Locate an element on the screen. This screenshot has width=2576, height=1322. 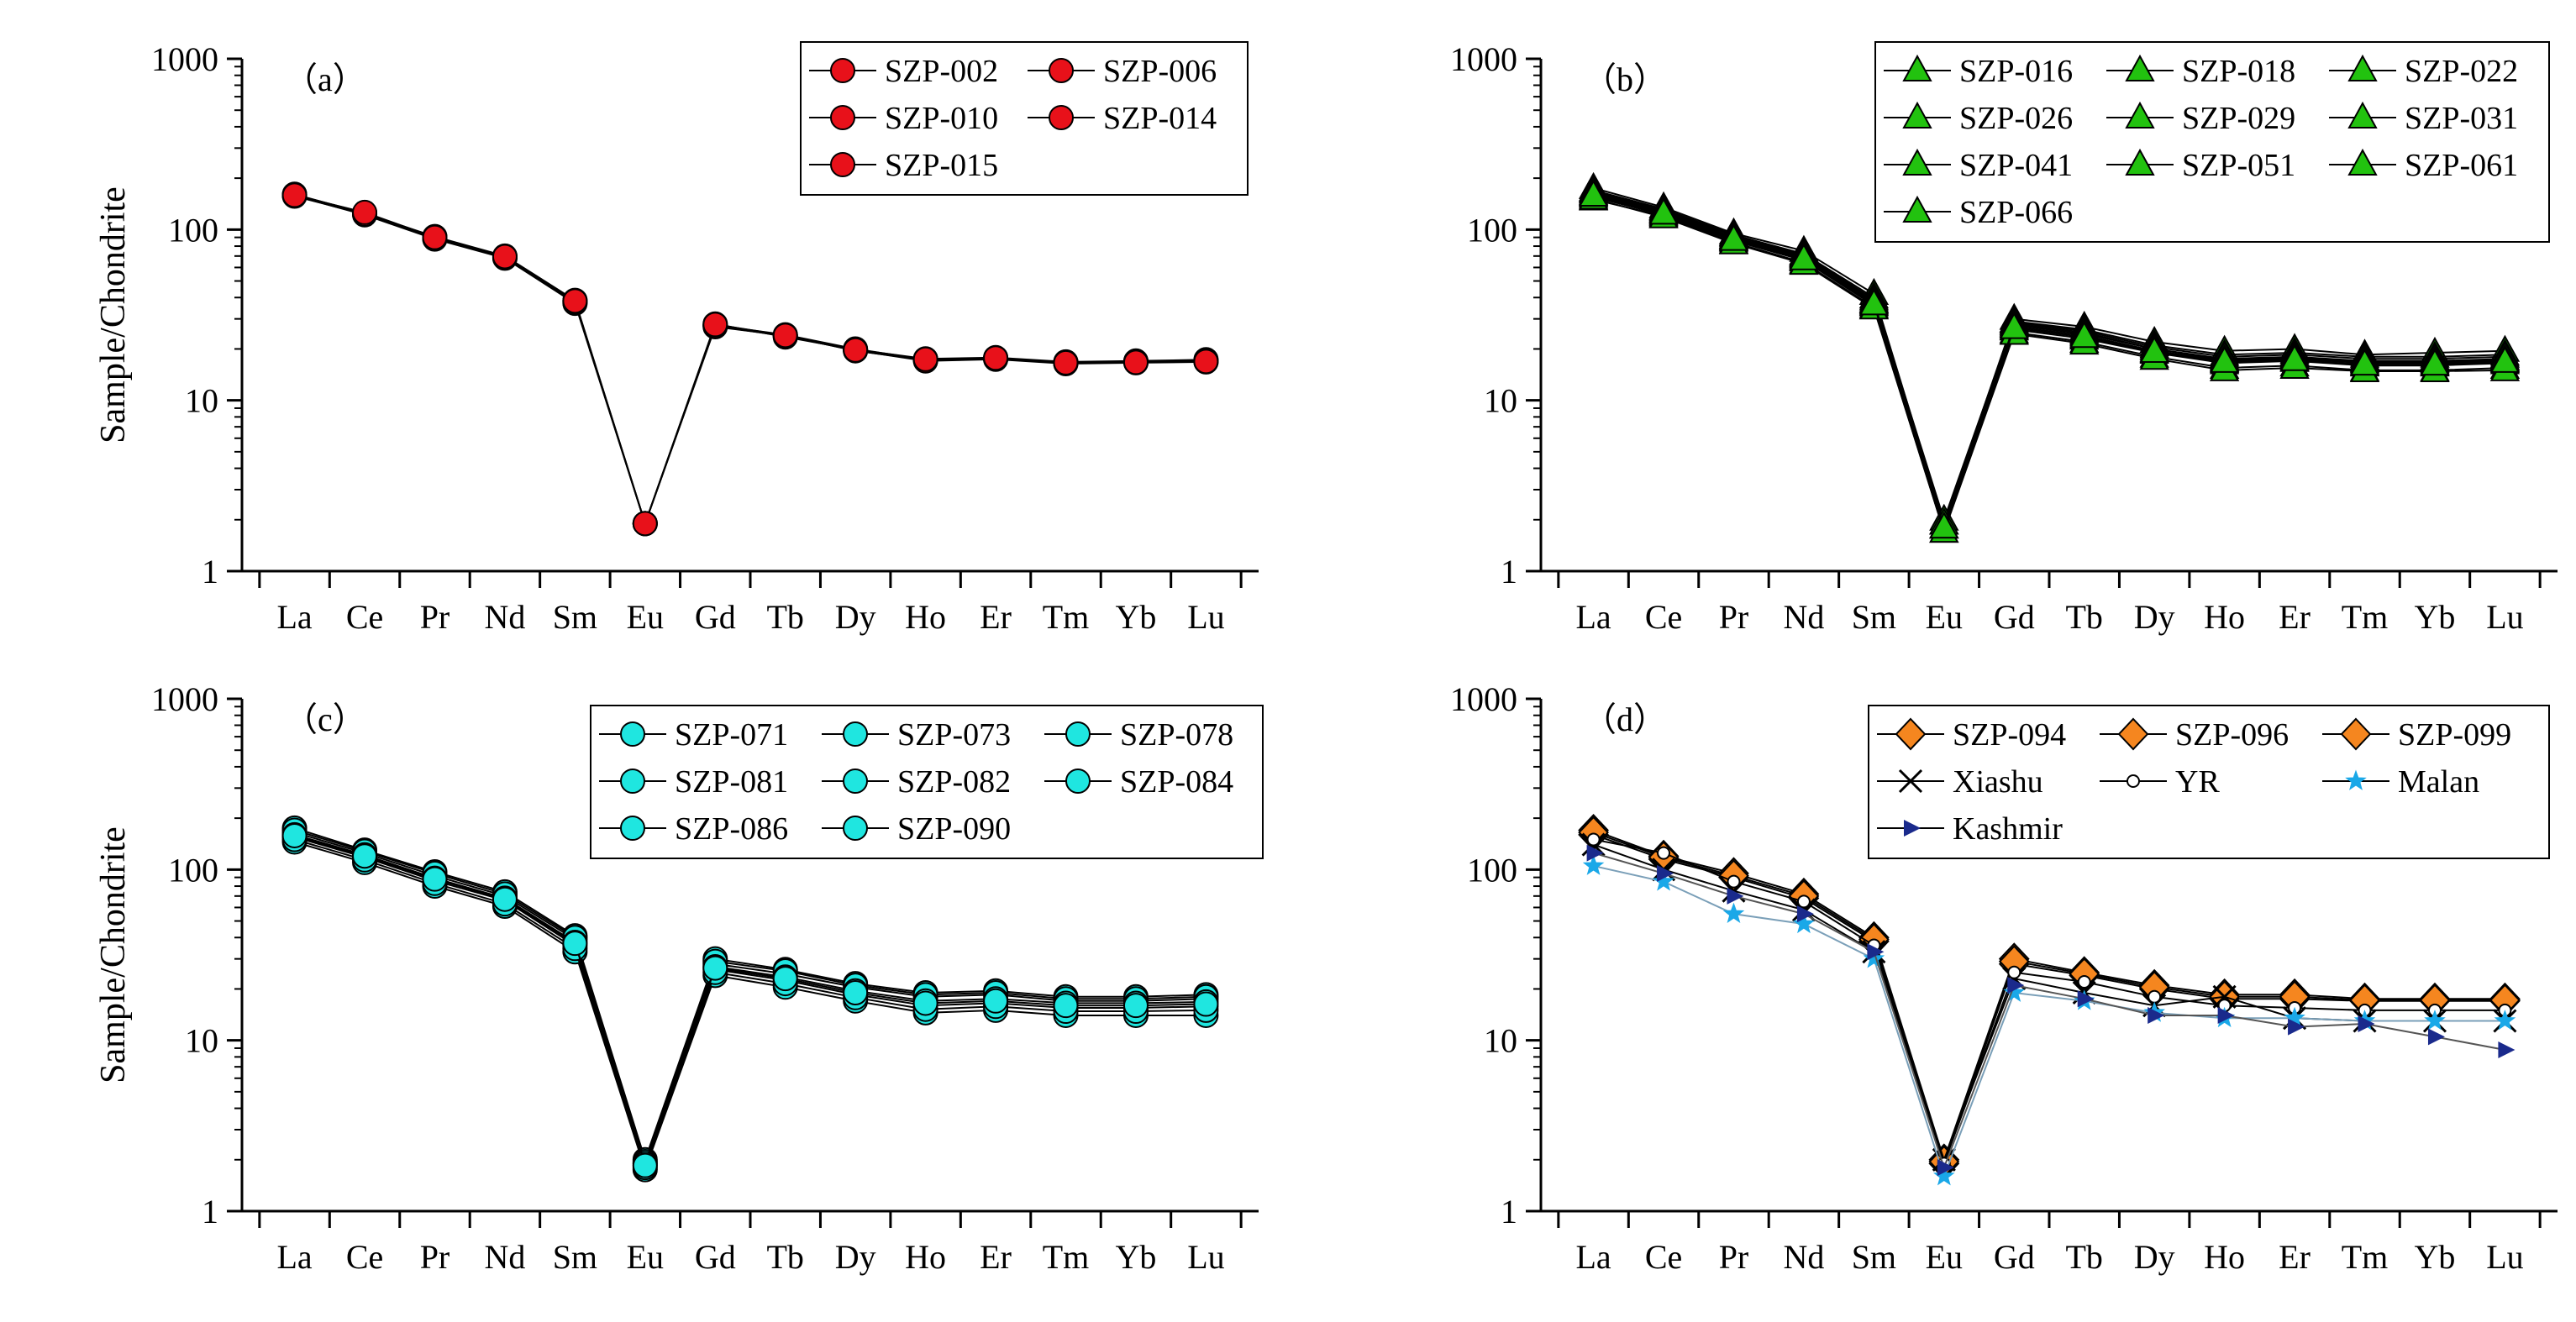
panel-label: （c） is located at coordinates (325, 719).